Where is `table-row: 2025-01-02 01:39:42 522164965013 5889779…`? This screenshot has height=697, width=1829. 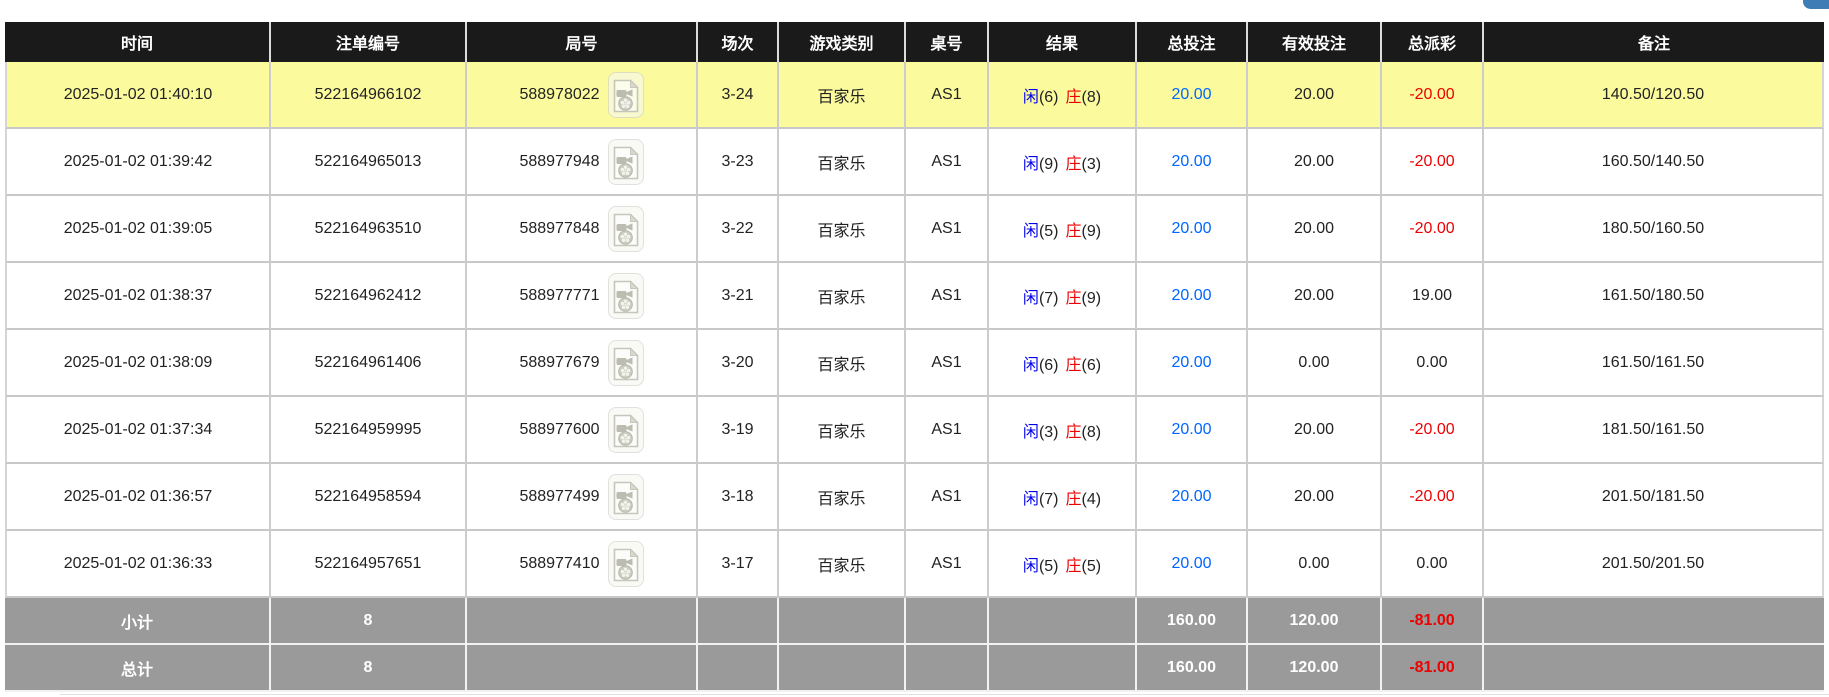 table-row: 2025-01-02 01:39:42 522164965013 5889779… is located at coordinates (914, 162).